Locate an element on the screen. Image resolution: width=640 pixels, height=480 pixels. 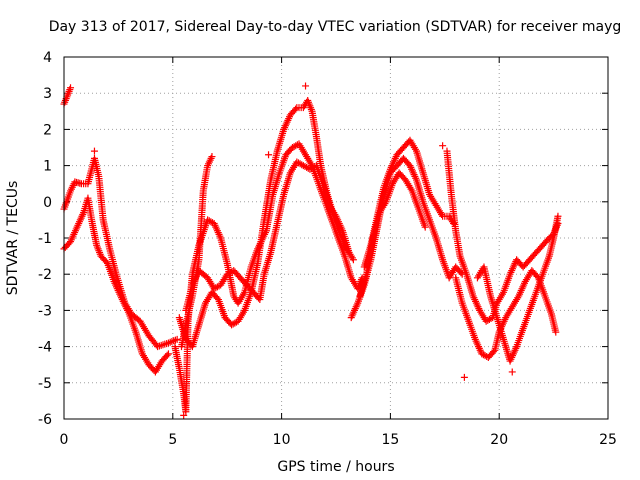
x-tick-label: 25 is located at coordinates (608, 440).